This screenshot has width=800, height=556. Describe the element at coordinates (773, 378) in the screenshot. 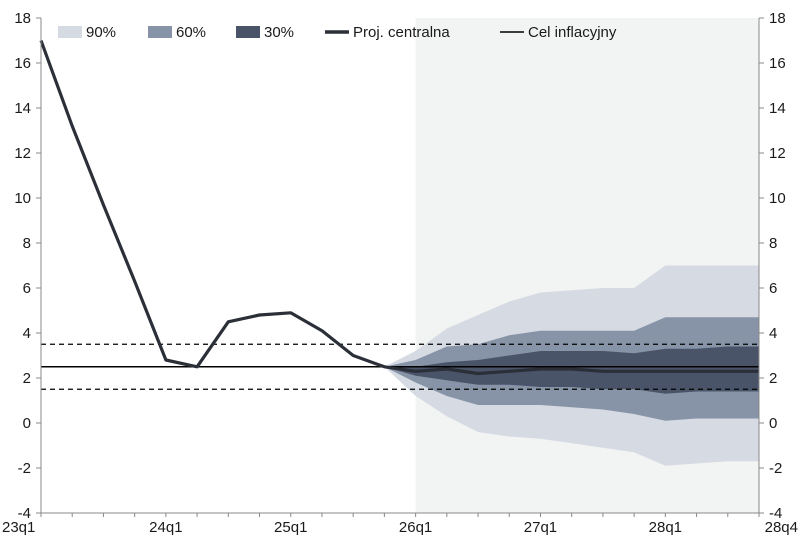

I see `y-tick-label-right: 2` at that location.